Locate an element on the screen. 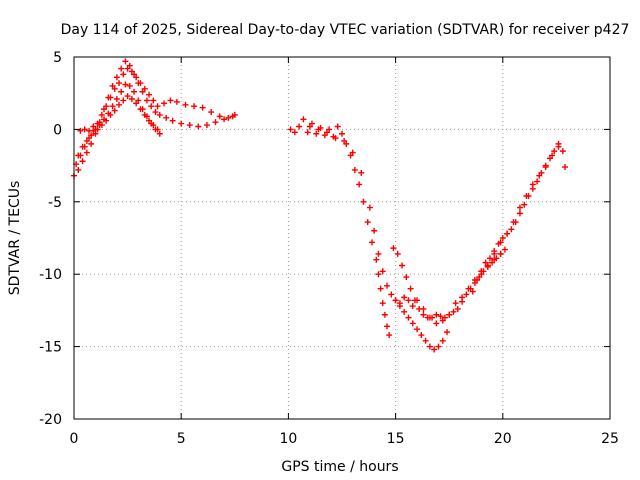  x-tick-label: 25 is located at coordinates (610, 439).